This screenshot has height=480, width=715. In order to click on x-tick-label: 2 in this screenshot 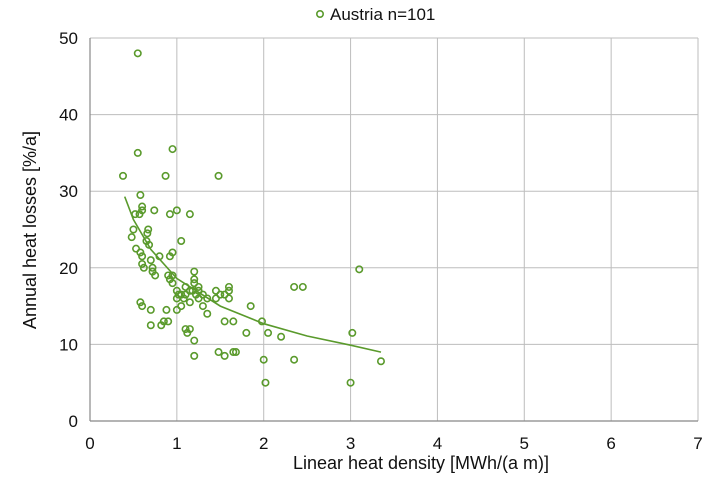, I will do `click(263, 443)`.